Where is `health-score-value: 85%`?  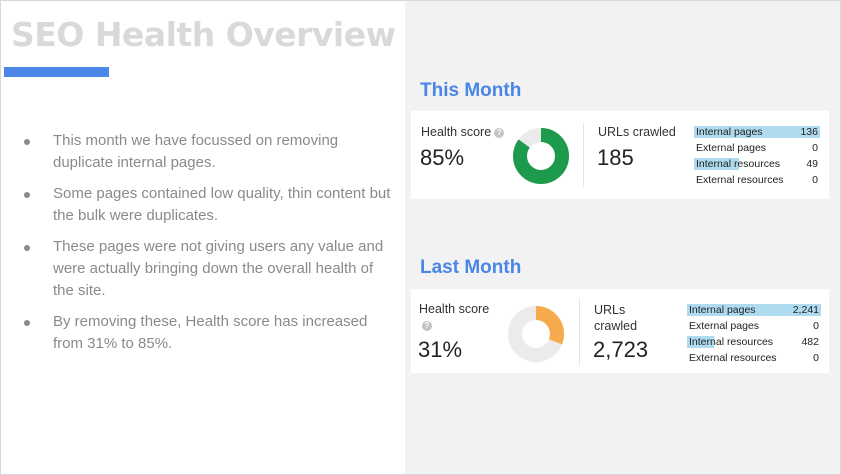 health-score-value: 85% is located at coordinates (442, 157).